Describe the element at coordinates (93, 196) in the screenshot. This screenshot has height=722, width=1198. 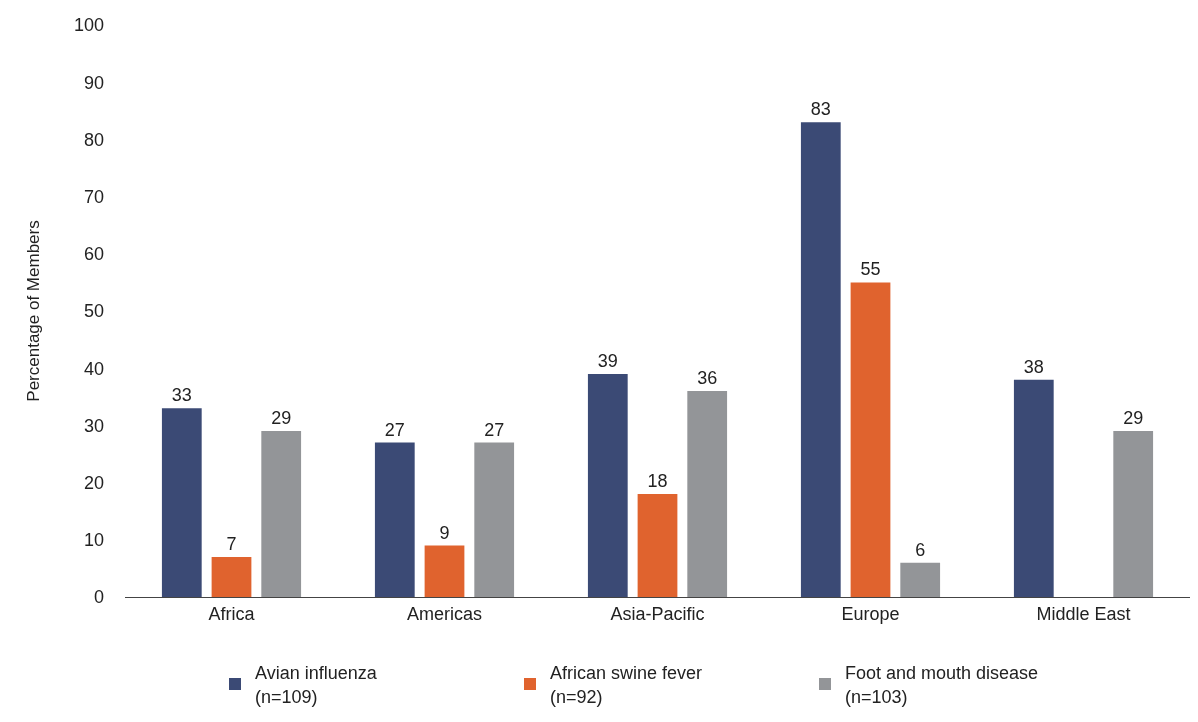
I see `y-tick-label: 70` at that location.